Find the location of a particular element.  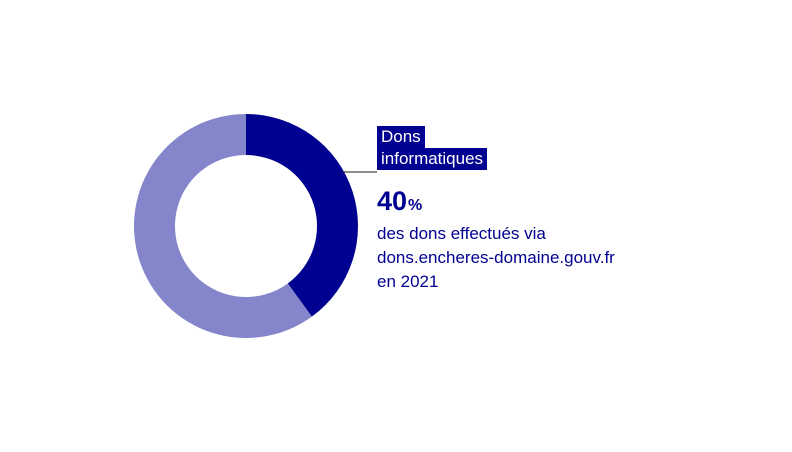

percentage-unit: % is located at coordinates (415, 205).